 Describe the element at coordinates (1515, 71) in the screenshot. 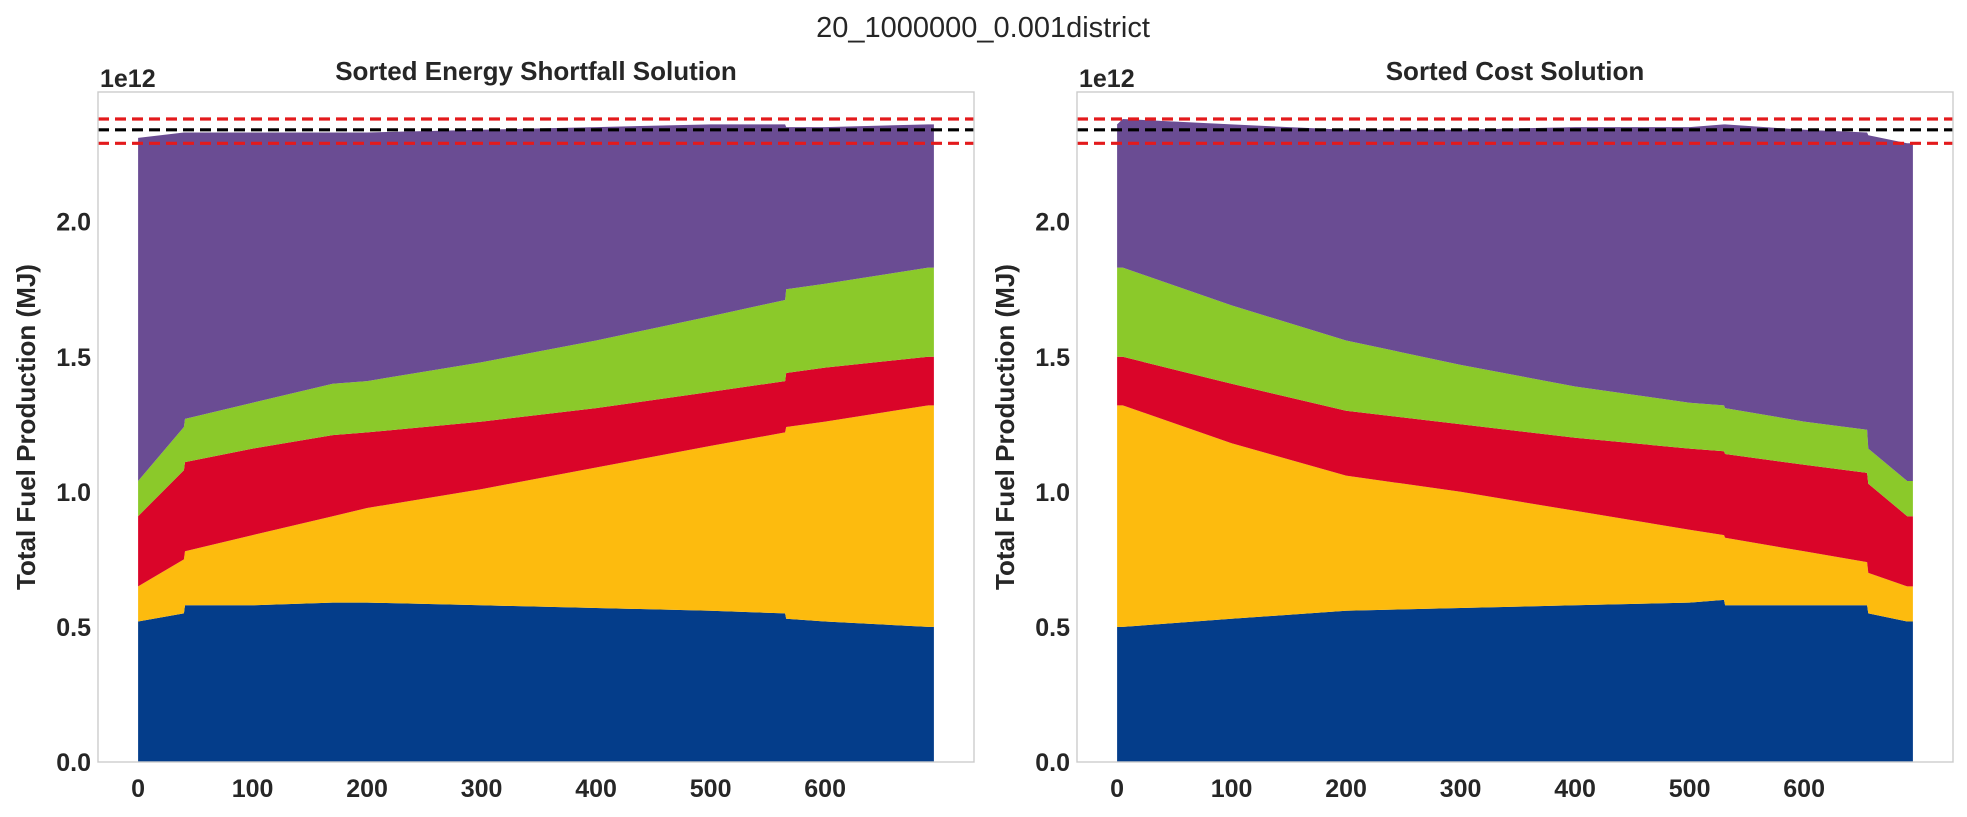

I see `subplot-title: Sorted Cost Solution` at that location.